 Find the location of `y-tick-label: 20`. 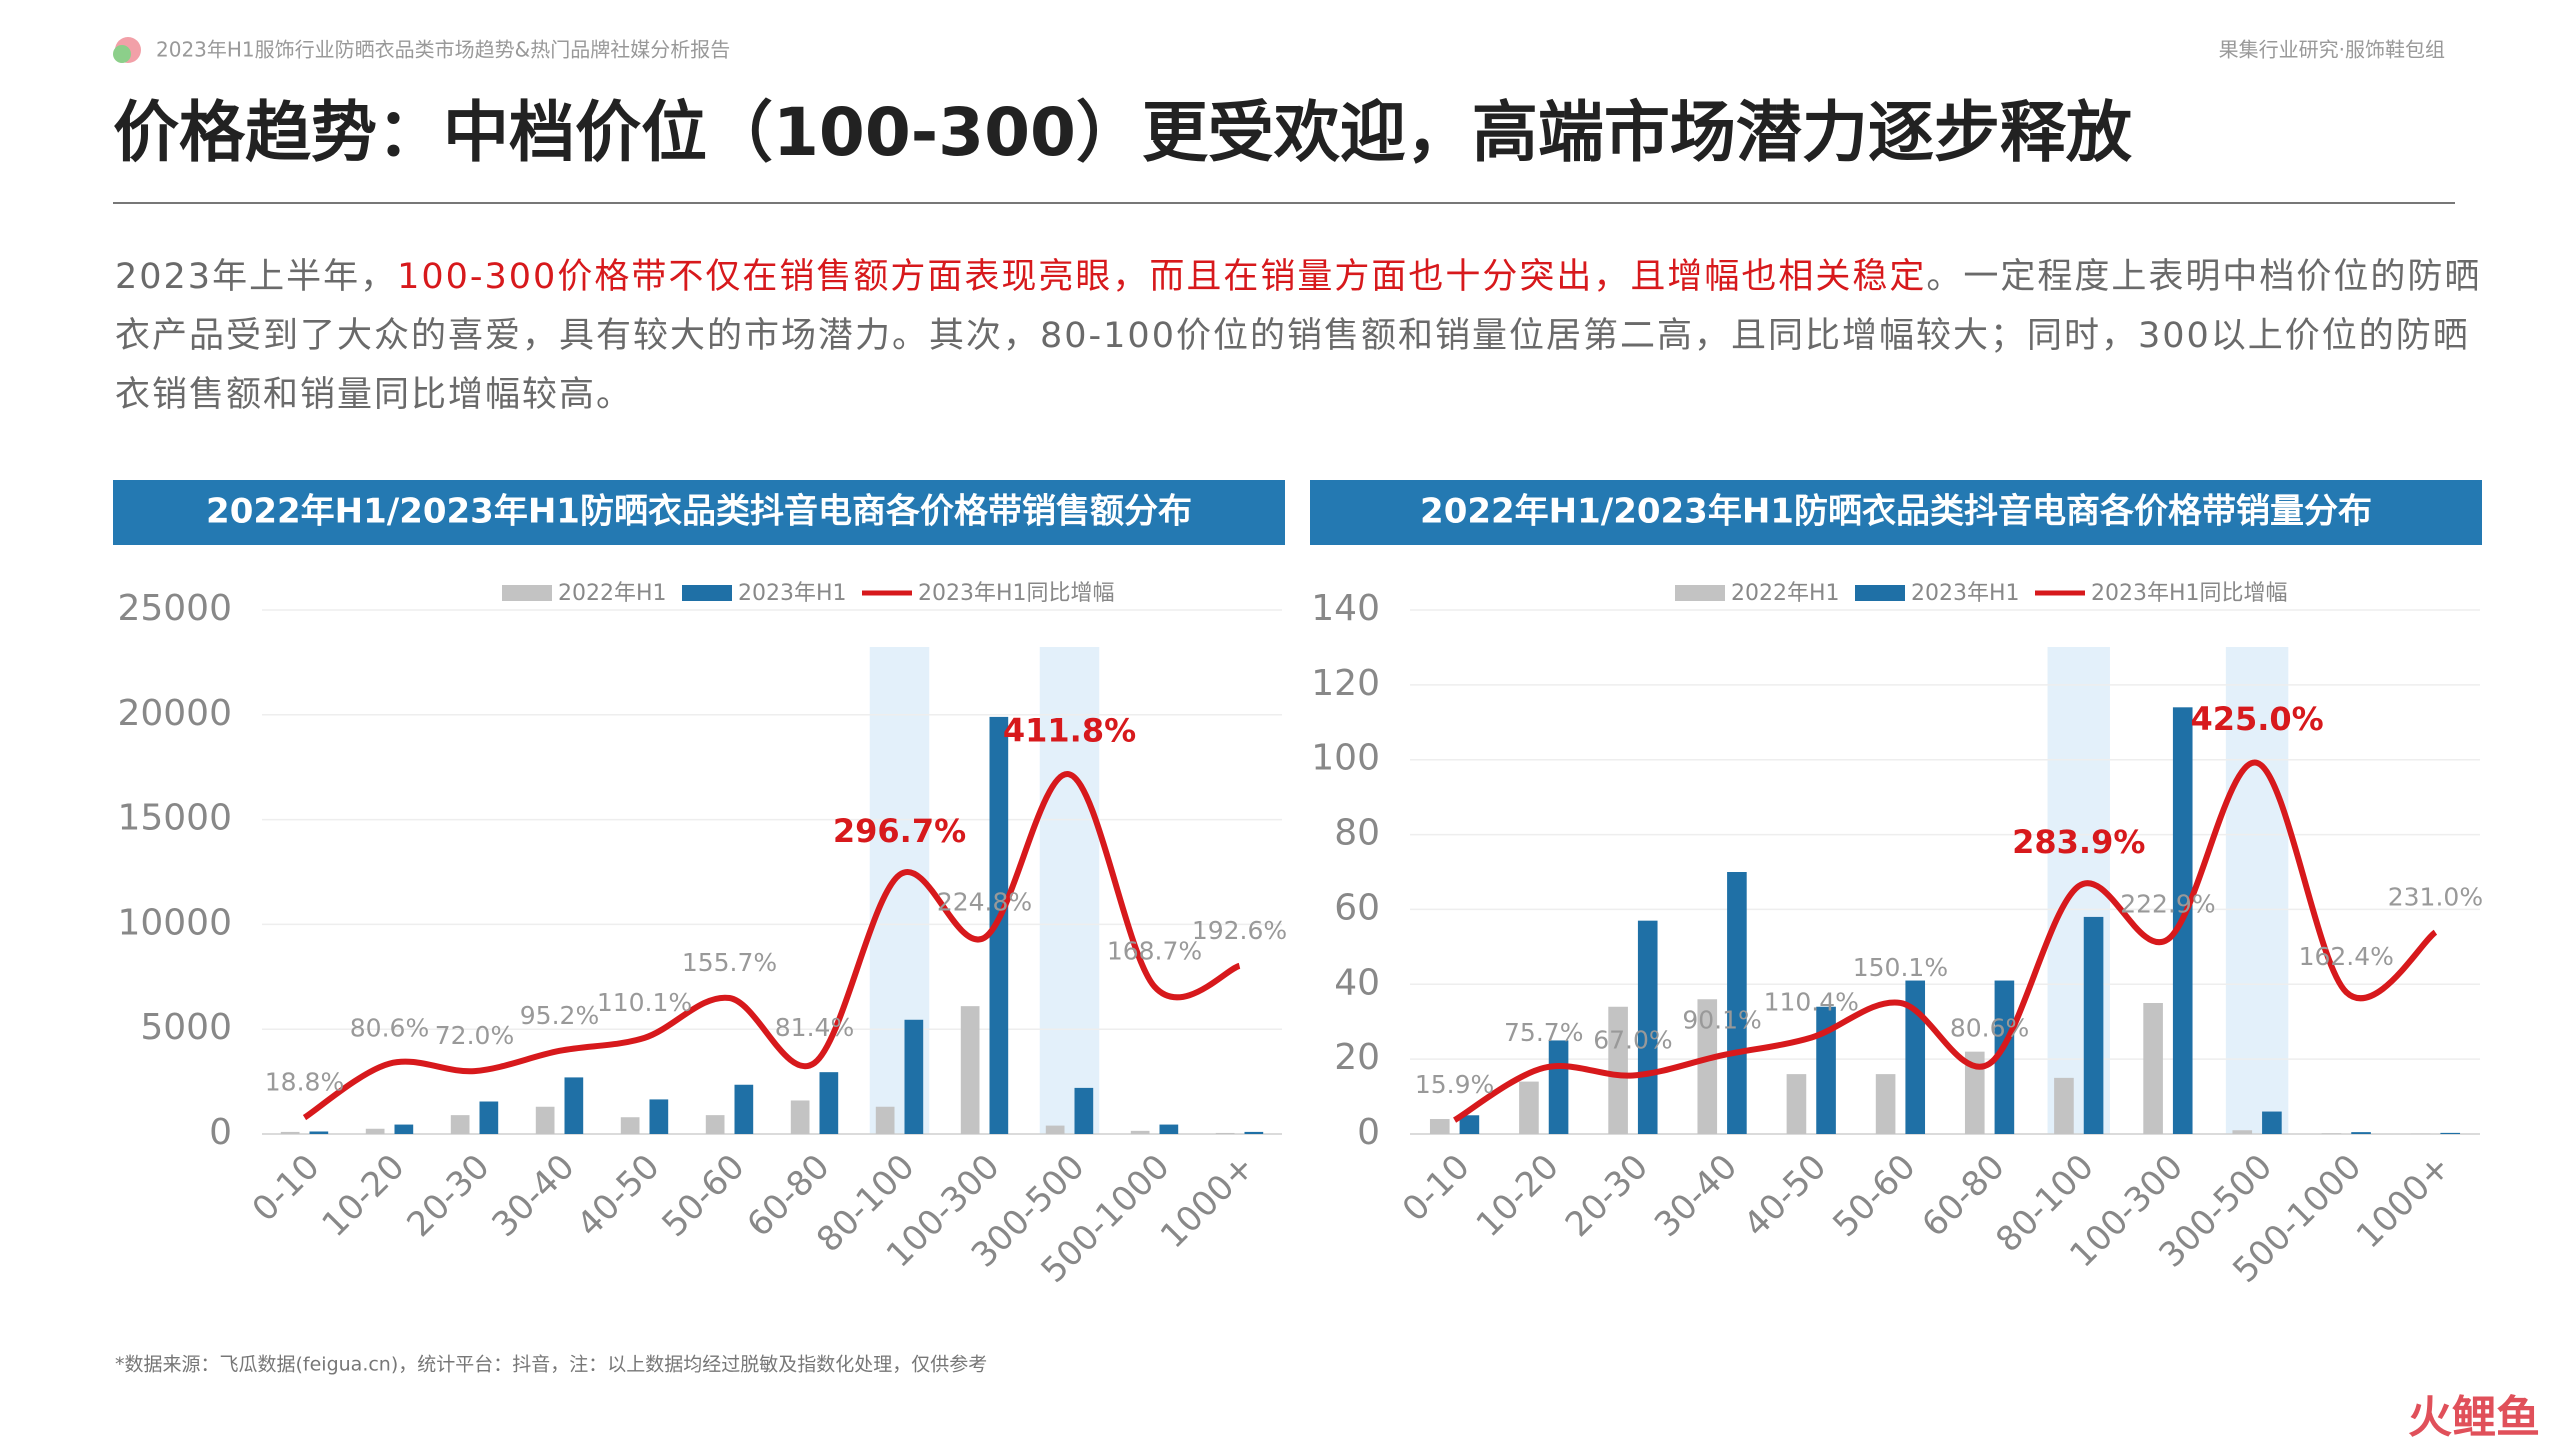

y-tick-label: 20 is located at coordinates (1357, 1057).